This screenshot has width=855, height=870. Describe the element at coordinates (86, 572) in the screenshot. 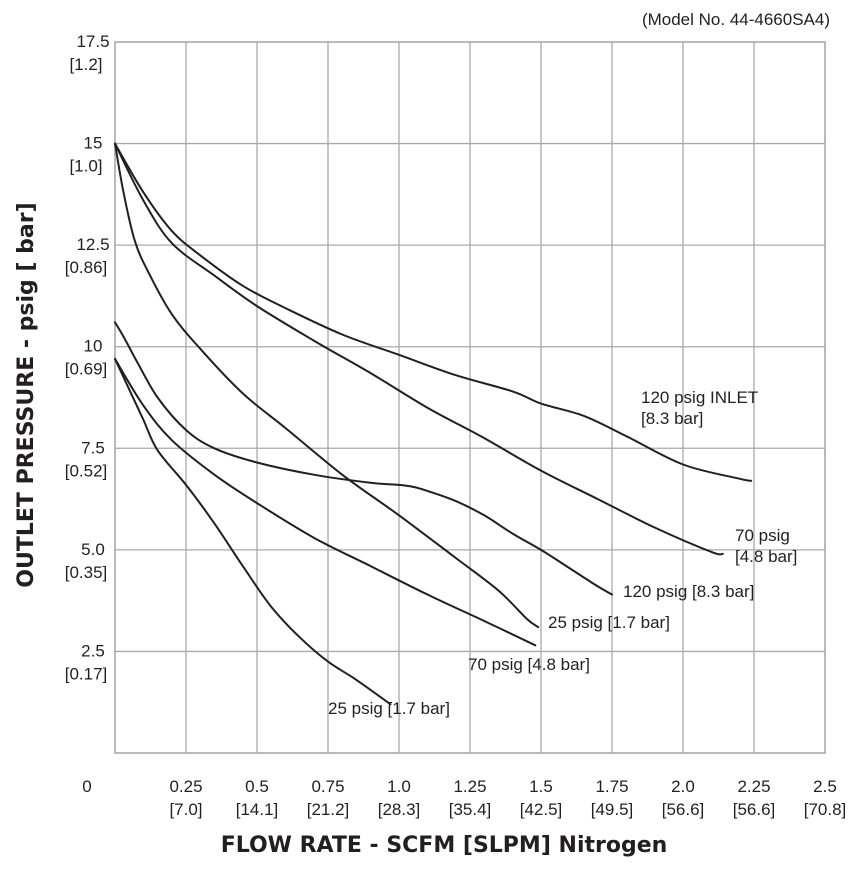

I see `y-tick-sublabel-1: [0.35]` at that location.